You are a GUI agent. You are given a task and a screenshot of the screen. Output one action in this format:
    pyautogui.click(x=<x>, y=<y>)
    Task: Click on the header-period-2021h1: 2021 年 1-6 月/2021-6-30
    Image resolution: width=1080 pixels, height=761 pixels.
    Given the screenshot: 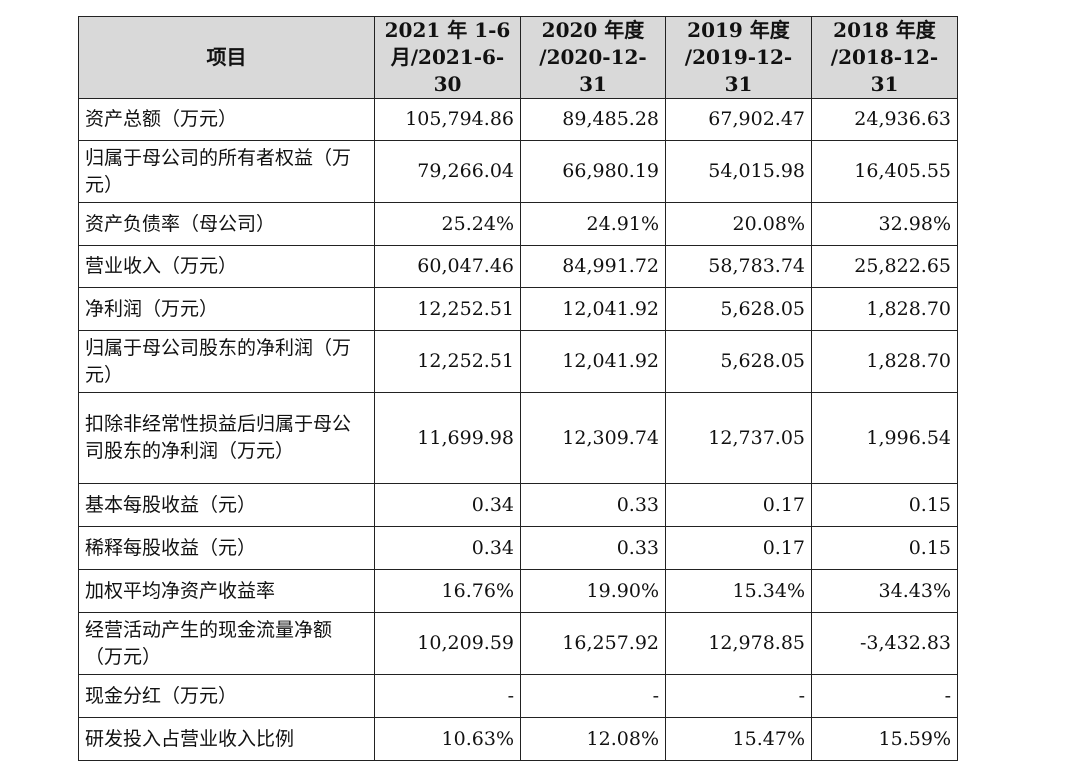 What is the action you would take?
    pyautogui.click(x=447, y=57)
    